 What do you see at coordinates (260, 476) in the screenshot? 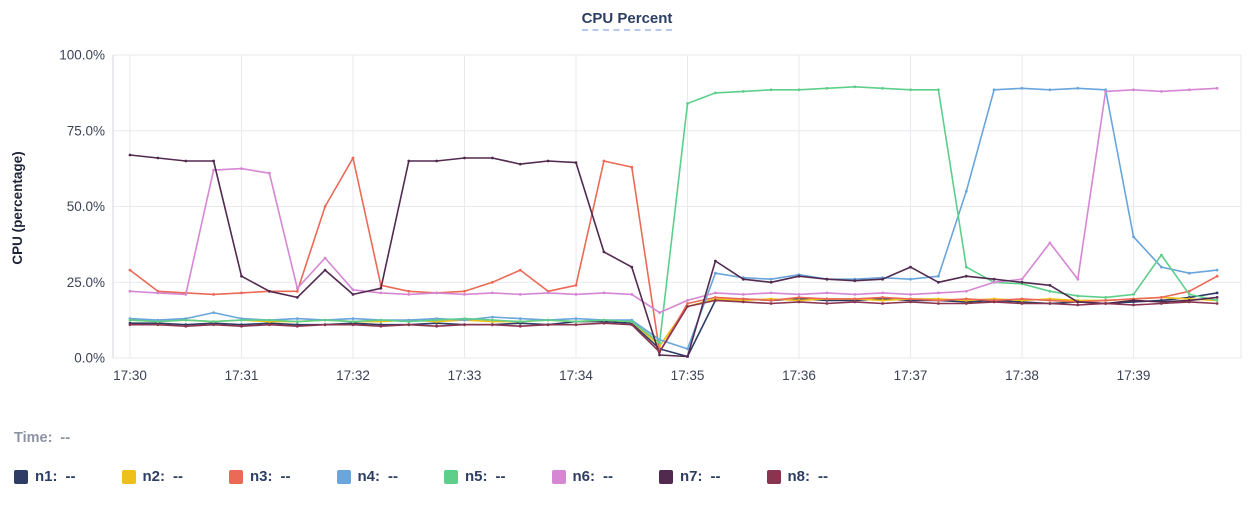
I see `legend-item-n3: n3: --` at bounding box center [260, 476].